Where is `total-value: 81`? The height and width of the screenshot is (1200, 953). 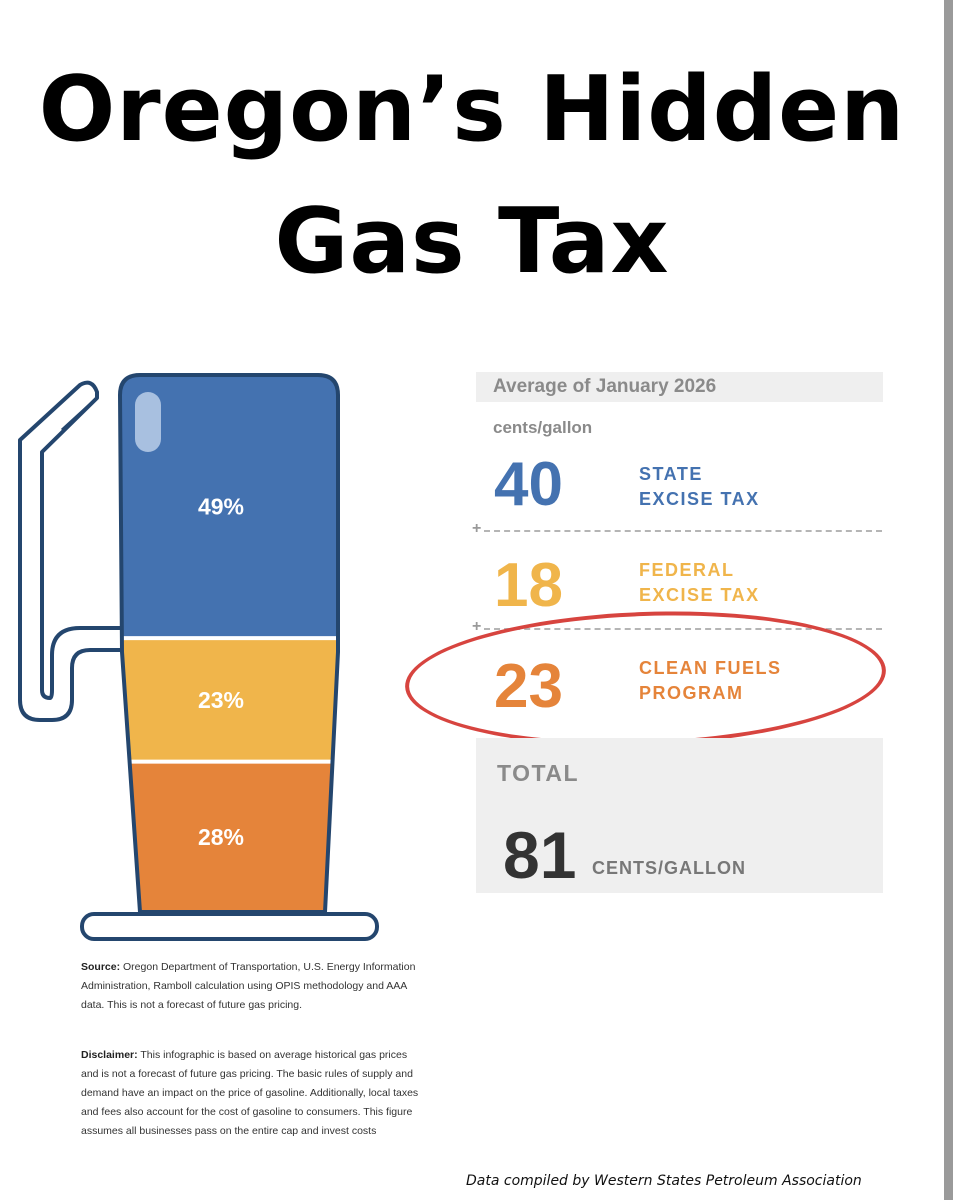 total-value: 81 is located at coordinates (540, 855).